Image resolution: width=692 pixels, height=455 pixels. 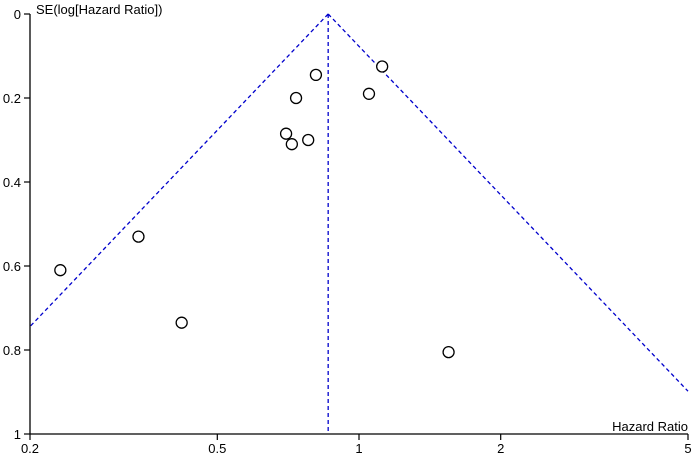 What do you see at coordinates (650, 426) in the screenshot?
I see `x-axis-label: Hazard Ratio` at bounding box center [650, 426].